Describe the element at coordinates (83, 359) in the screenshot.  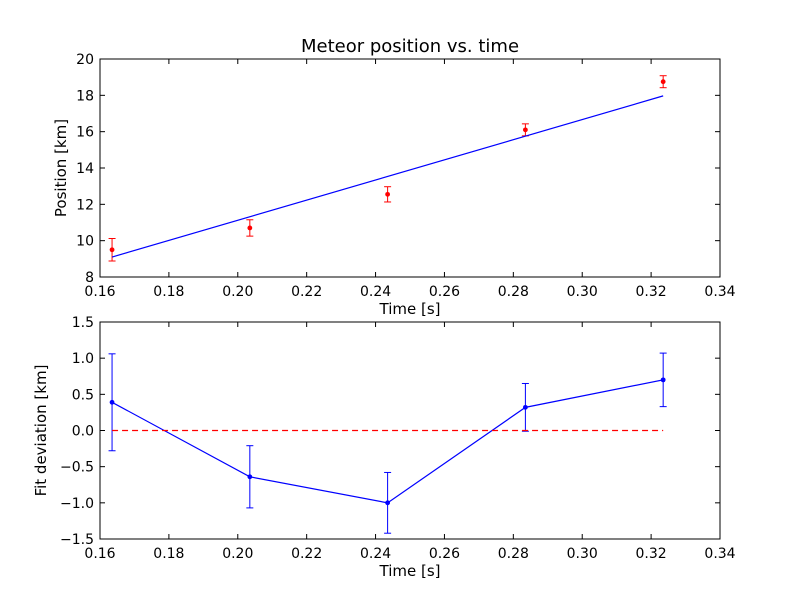
I see `y-tick-label: 1.0` at that location.